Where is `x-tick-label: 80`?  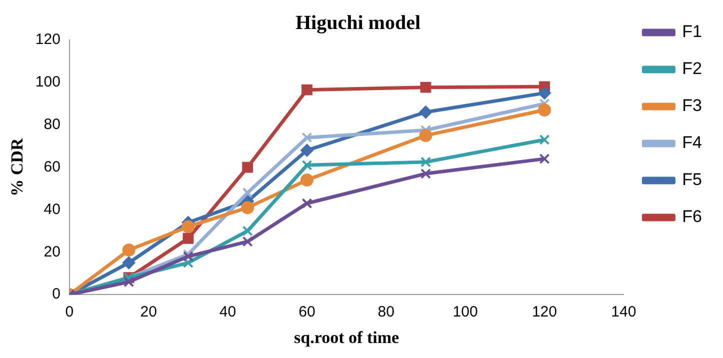 x-tick-label: 80 is located at coordinates (386, 312).